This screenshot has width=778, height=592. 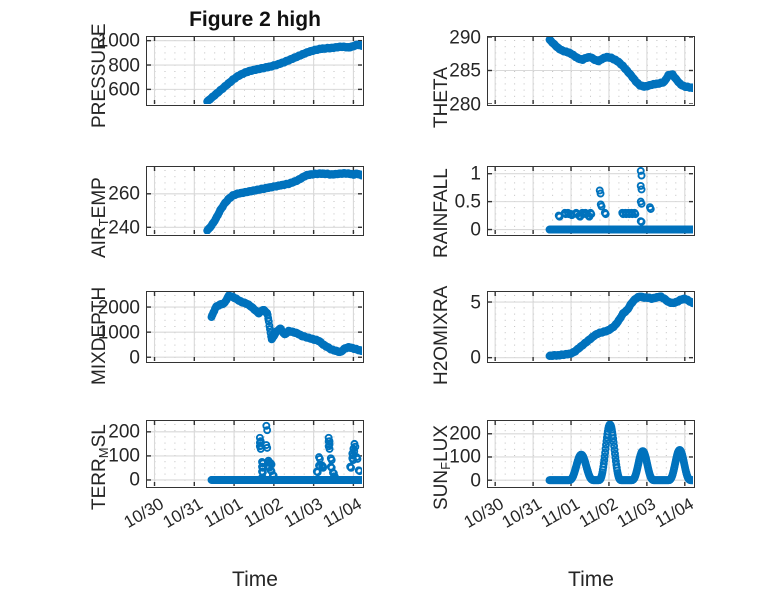 I want to click on data-markers-sun_flux, so click(x=619, y=453).